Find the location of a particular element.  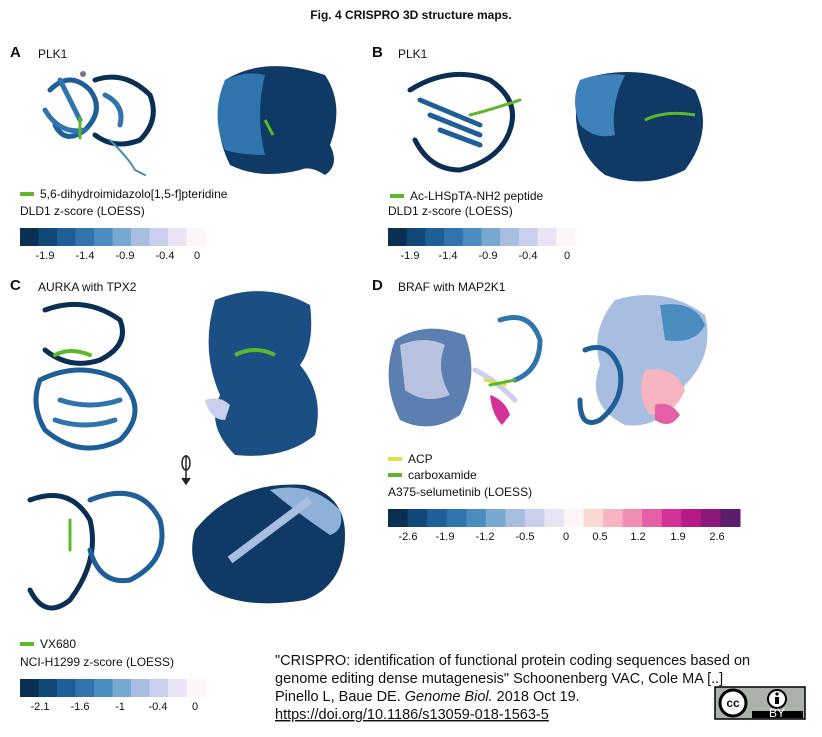

protein-name: PLK1 is located at coordinates (413, 54).